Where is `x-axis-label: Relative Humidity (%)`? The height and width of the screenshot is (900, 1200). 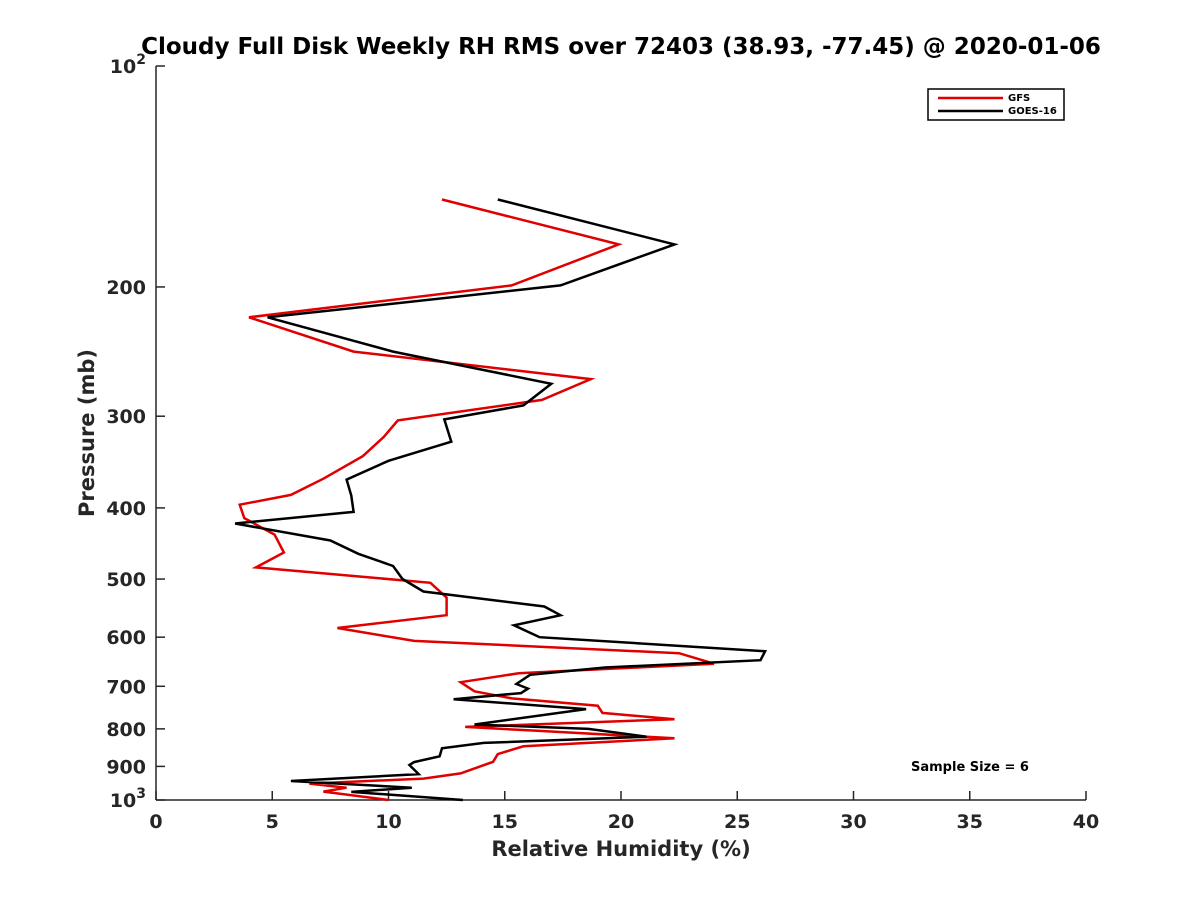 x-axis-label: Relative Humidity (%) is located at coordinates (620, 849).